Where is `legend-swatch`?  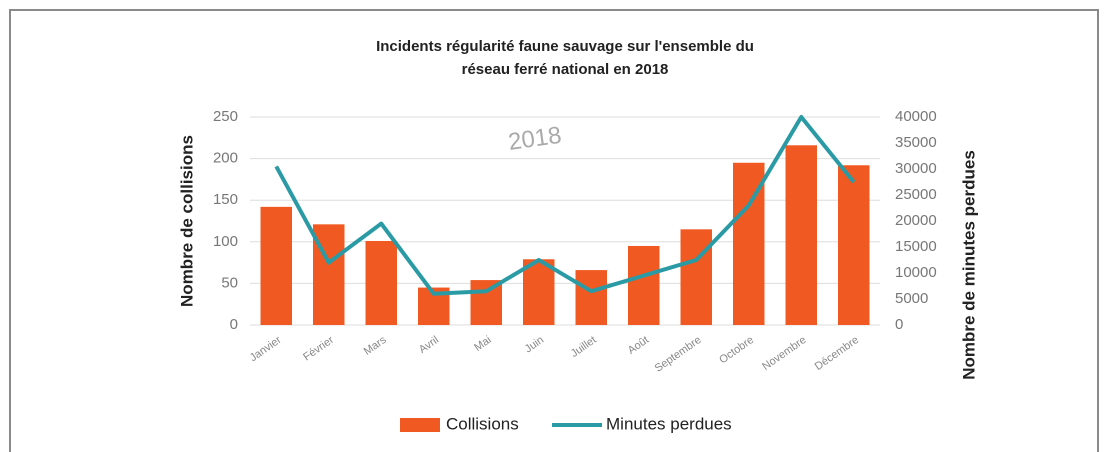 legend-swatch is located at coordinates (420, 425).